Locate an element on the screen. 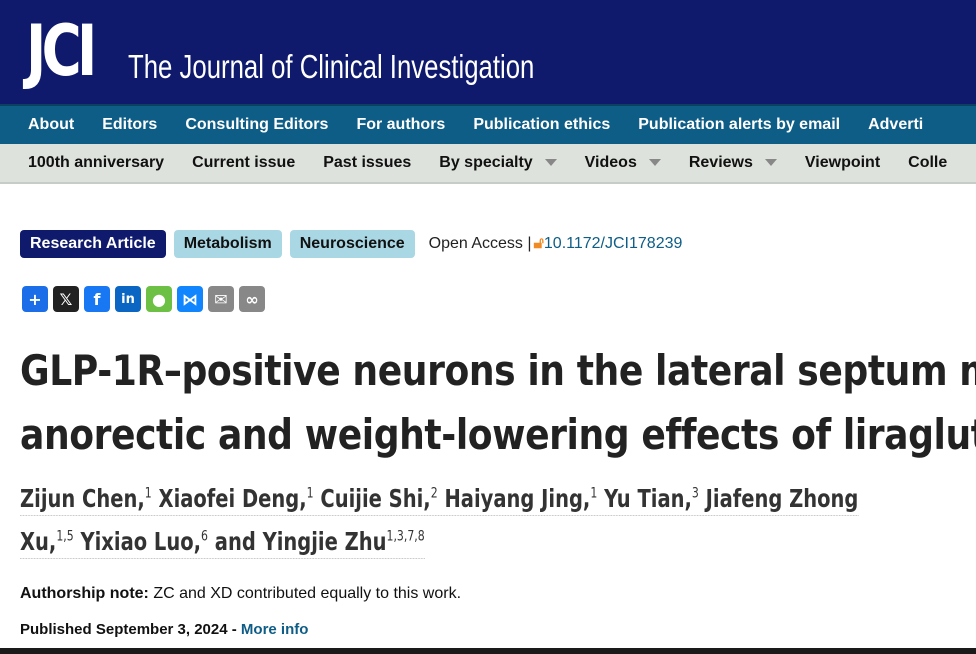 The width and height of the screenshot is (976, 654). nav-item: Editors is located at coordinates (130, 124).